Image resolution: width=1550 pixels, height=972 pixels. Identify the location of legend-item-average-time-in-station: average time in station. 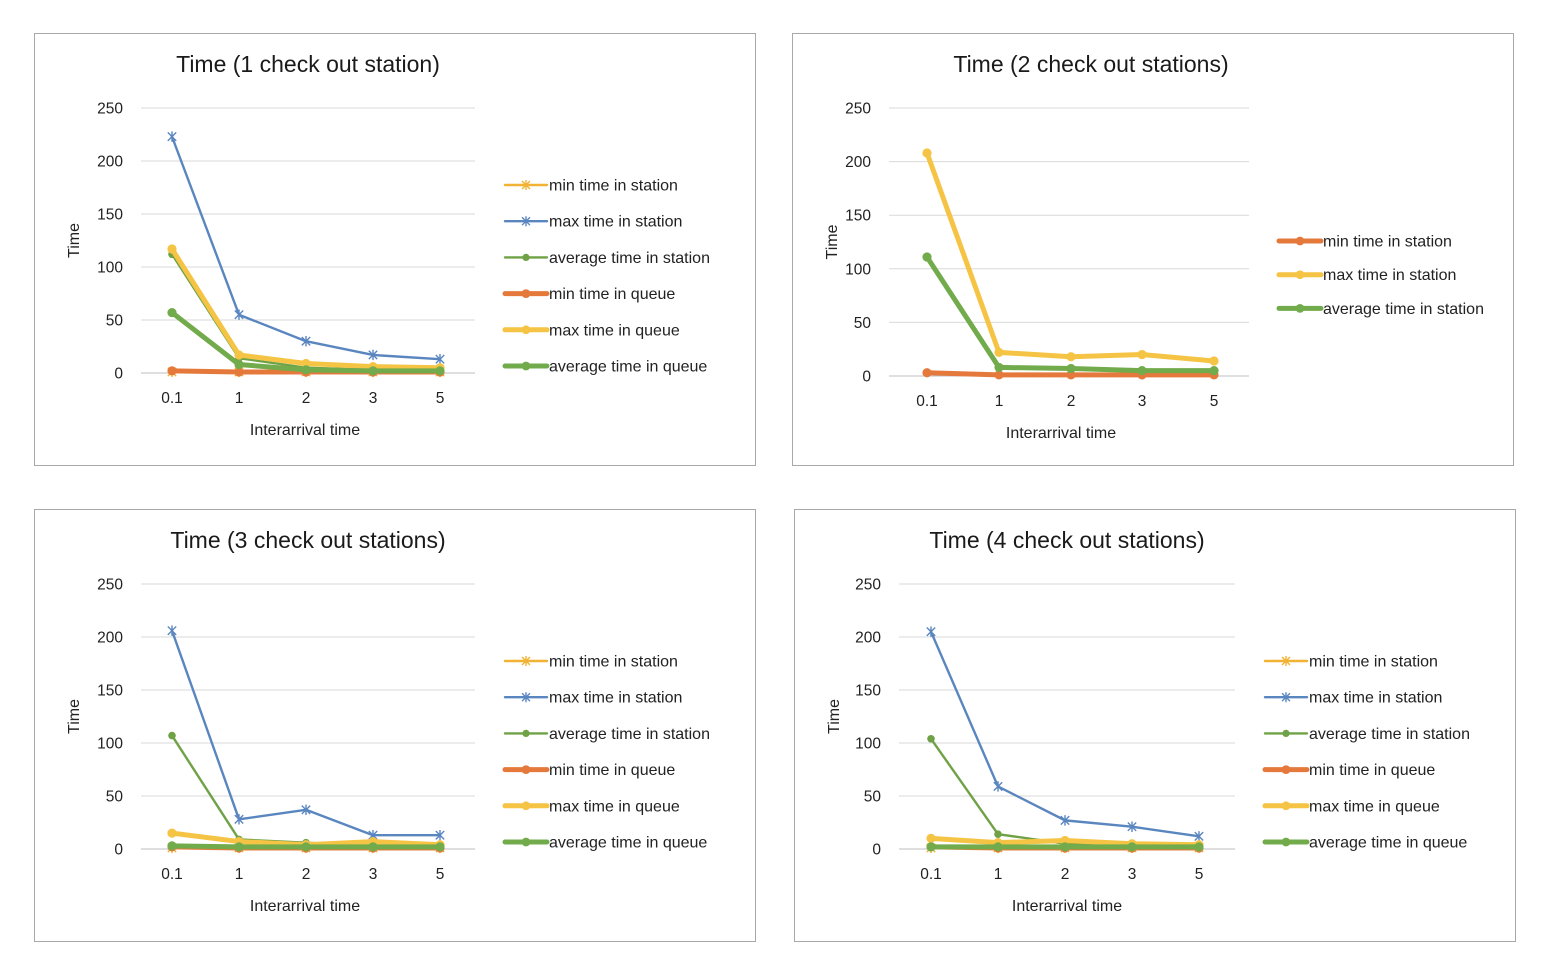
(606, 258).